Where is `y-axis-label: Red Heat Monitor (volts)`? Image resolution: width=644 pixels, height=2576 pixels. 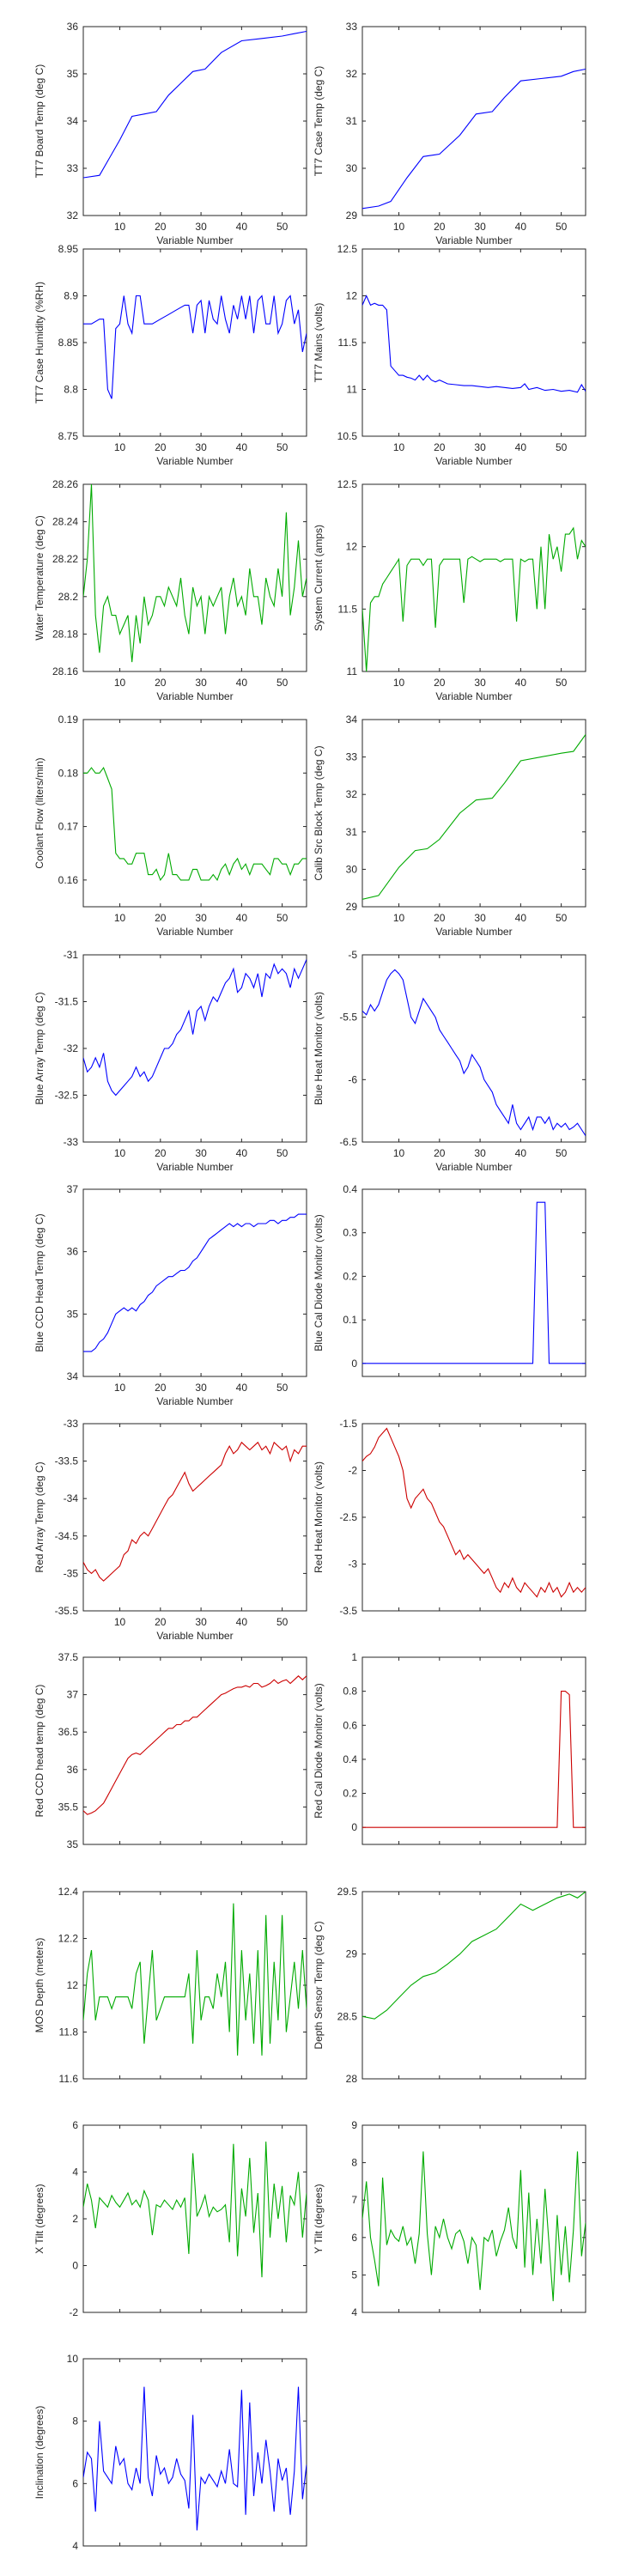
y-axis-label: Red Heat Monitor (volts) is located at coordinates (319, 1517).